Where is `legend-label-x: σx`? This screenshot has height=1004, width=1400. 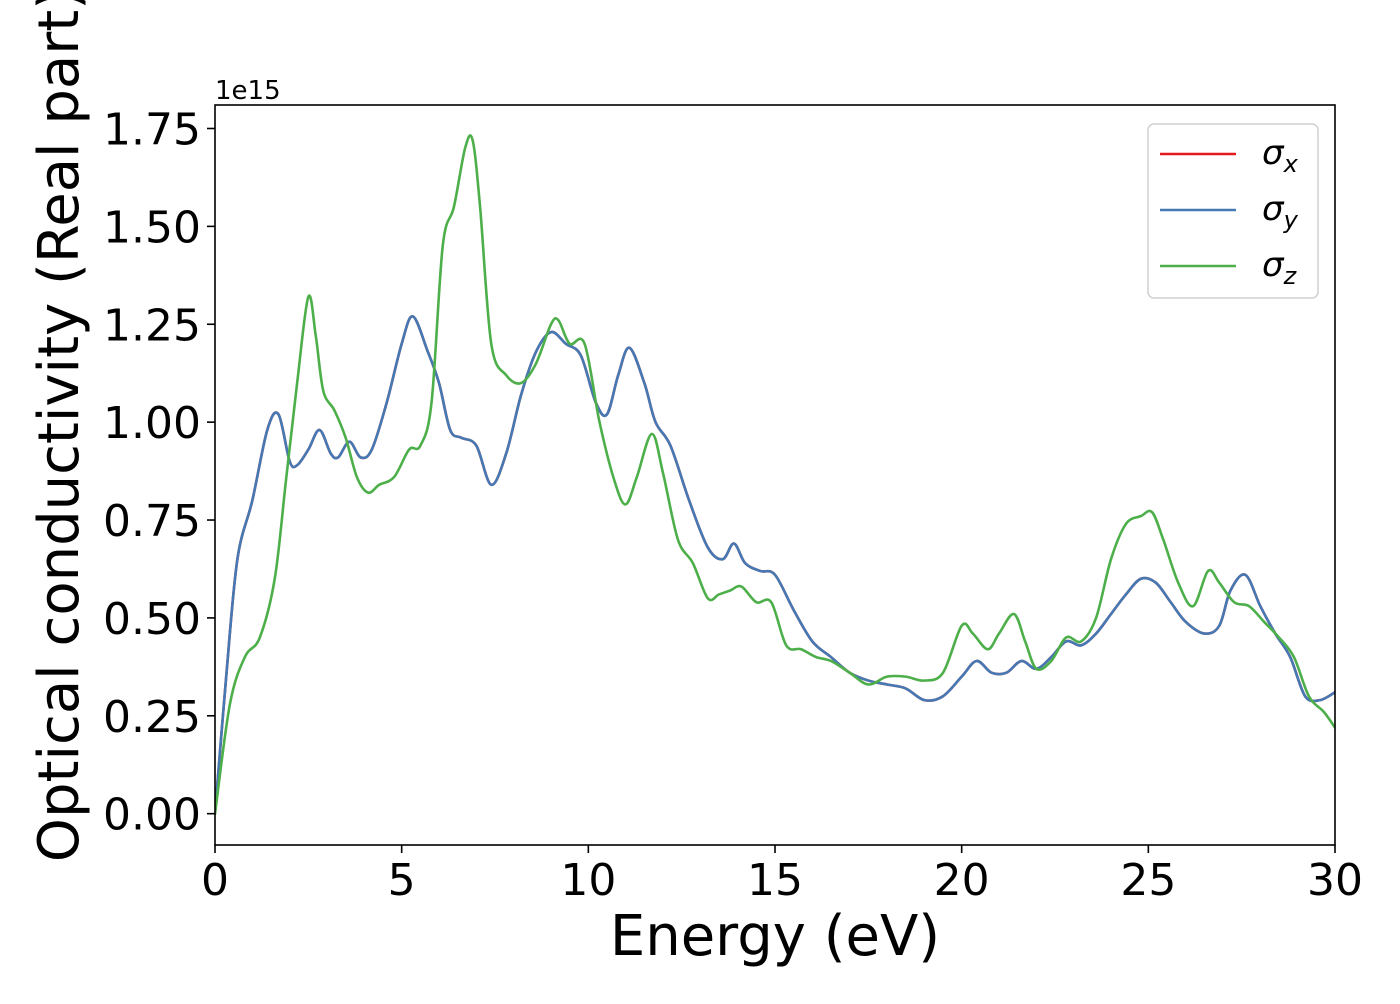
legend-label-x: σx is located at coordinates (1280, 155).